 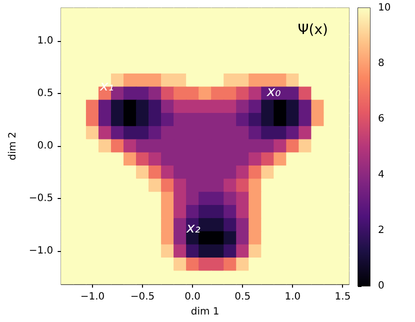 What do you see at coordinates (381, 64) in the screenshot?
I see `color-bar-label: 8` at bounding box center [381, 64].